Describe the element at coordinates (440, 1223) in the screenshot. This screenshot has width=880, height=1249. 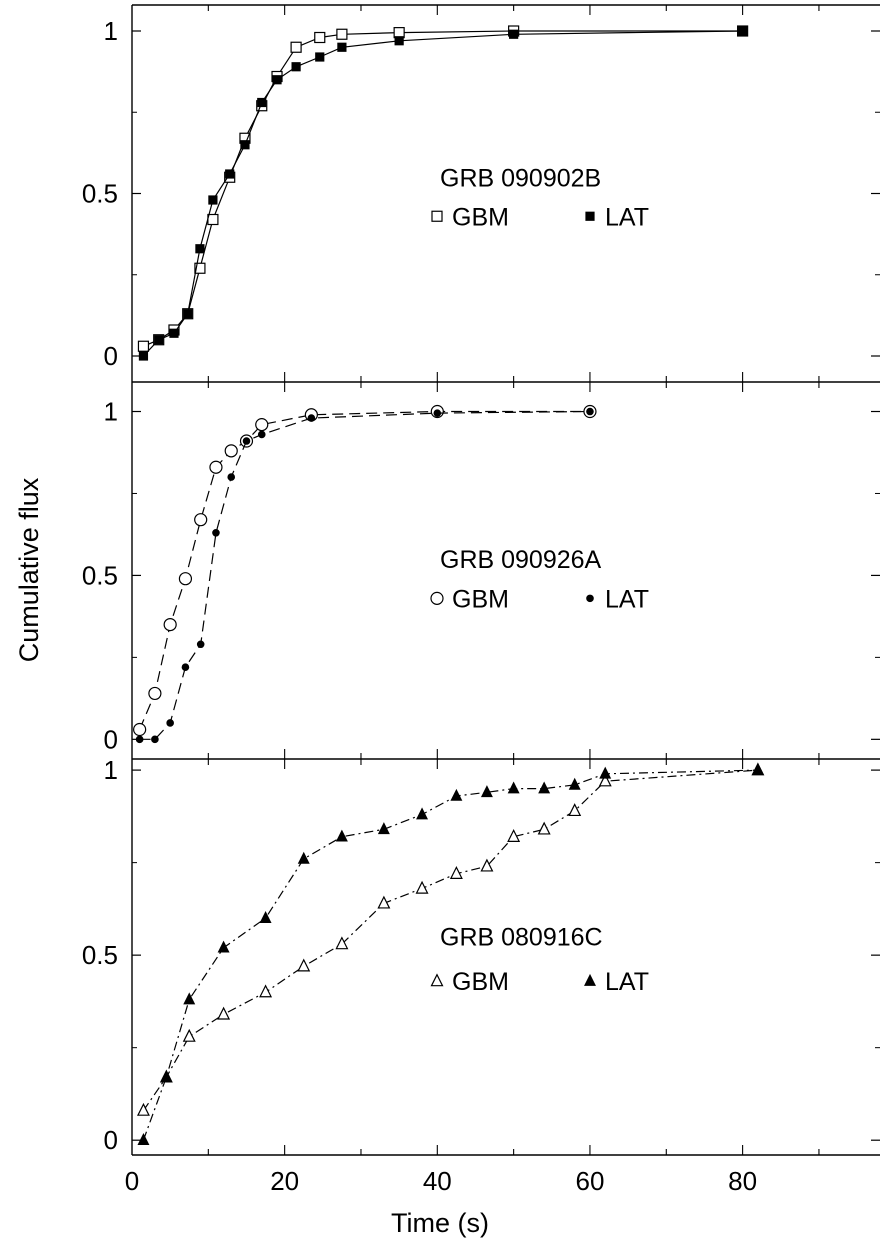
I see `x-axis-label: Time (s)` at that location.